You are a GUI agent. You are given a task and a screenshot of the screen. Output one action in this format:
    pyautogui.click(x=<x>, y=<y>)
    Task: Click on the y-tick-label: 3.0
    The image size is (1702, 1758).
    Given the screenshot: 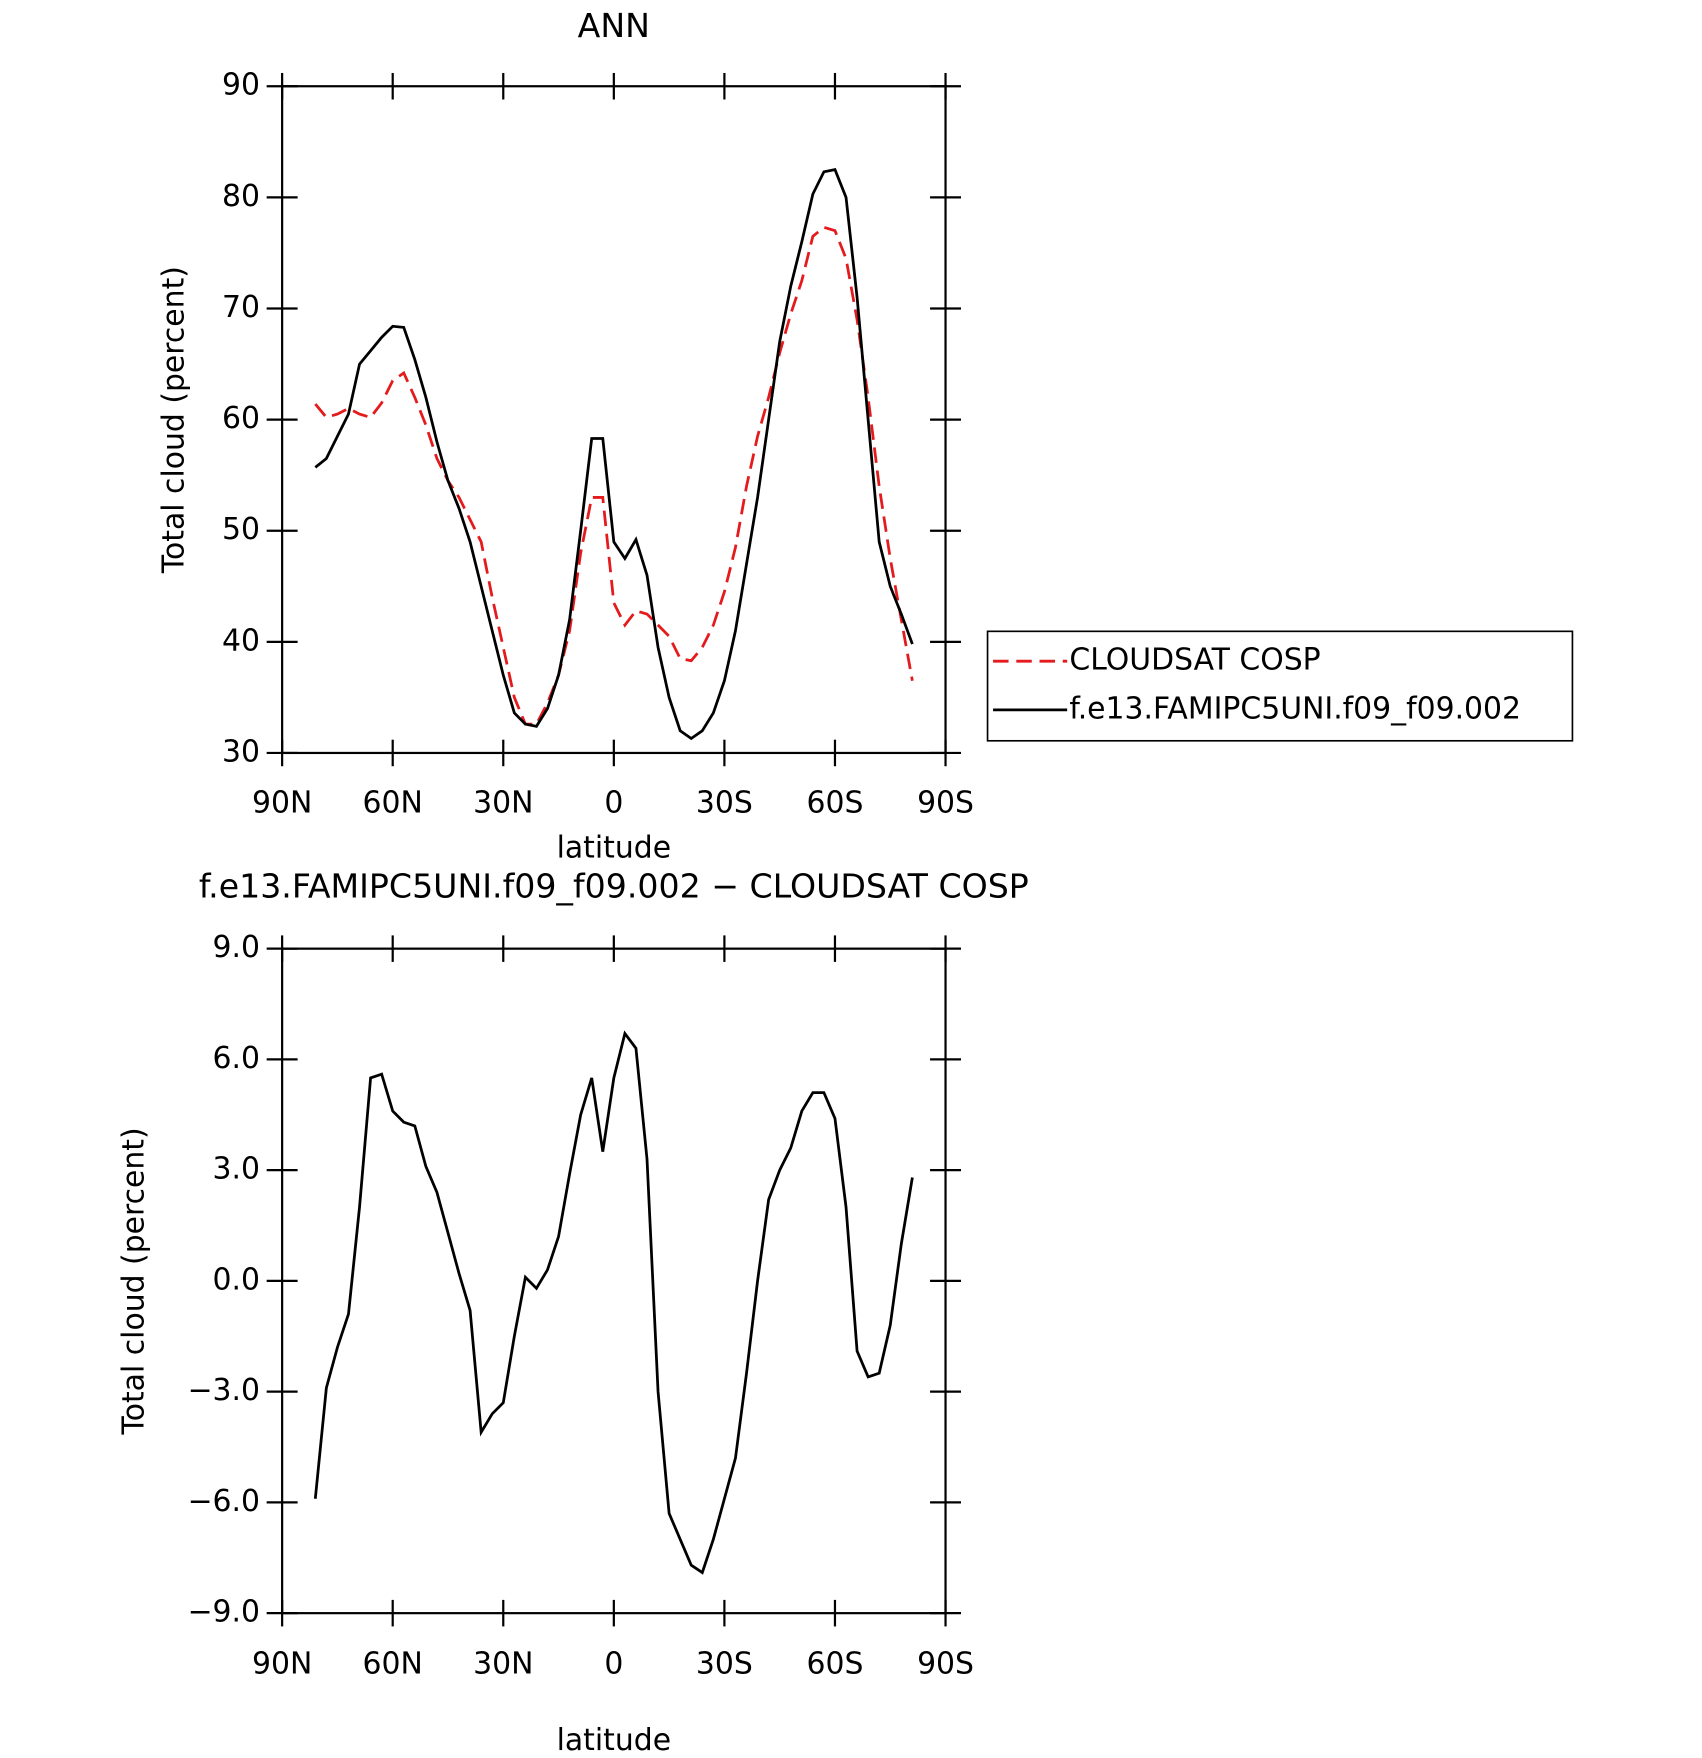 What is the action you would take?
    pyautogui.click(x=236, y=1169)
    